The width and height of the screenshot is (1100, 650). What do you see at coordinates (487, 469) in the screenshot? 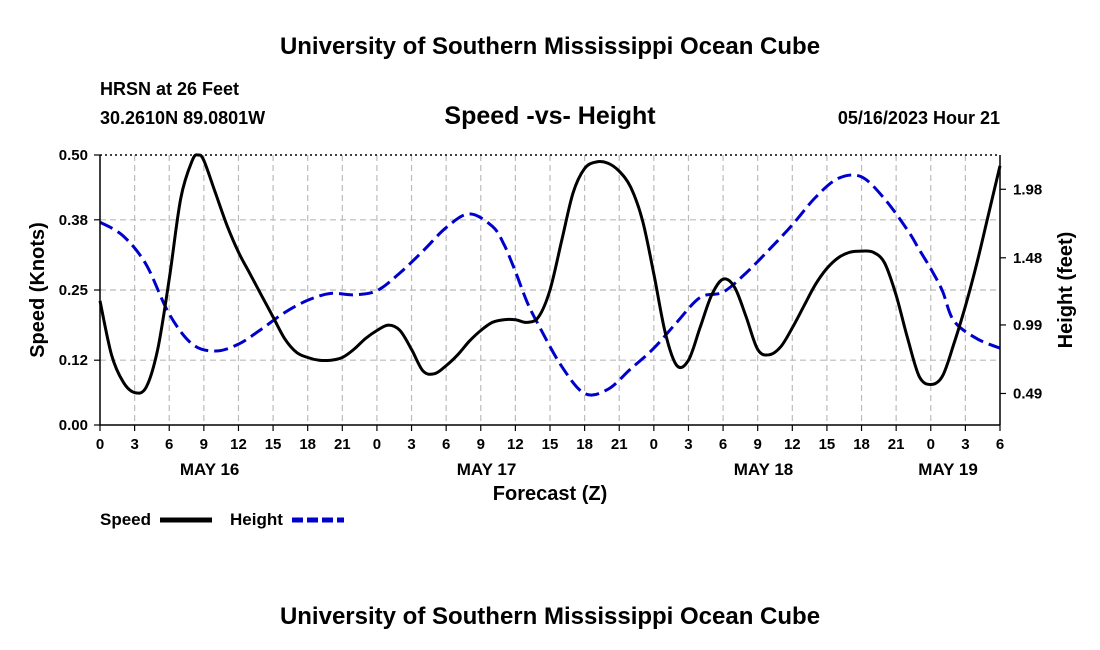
I see `x-date-label: MAY 17` at bounding box center [487, 469].